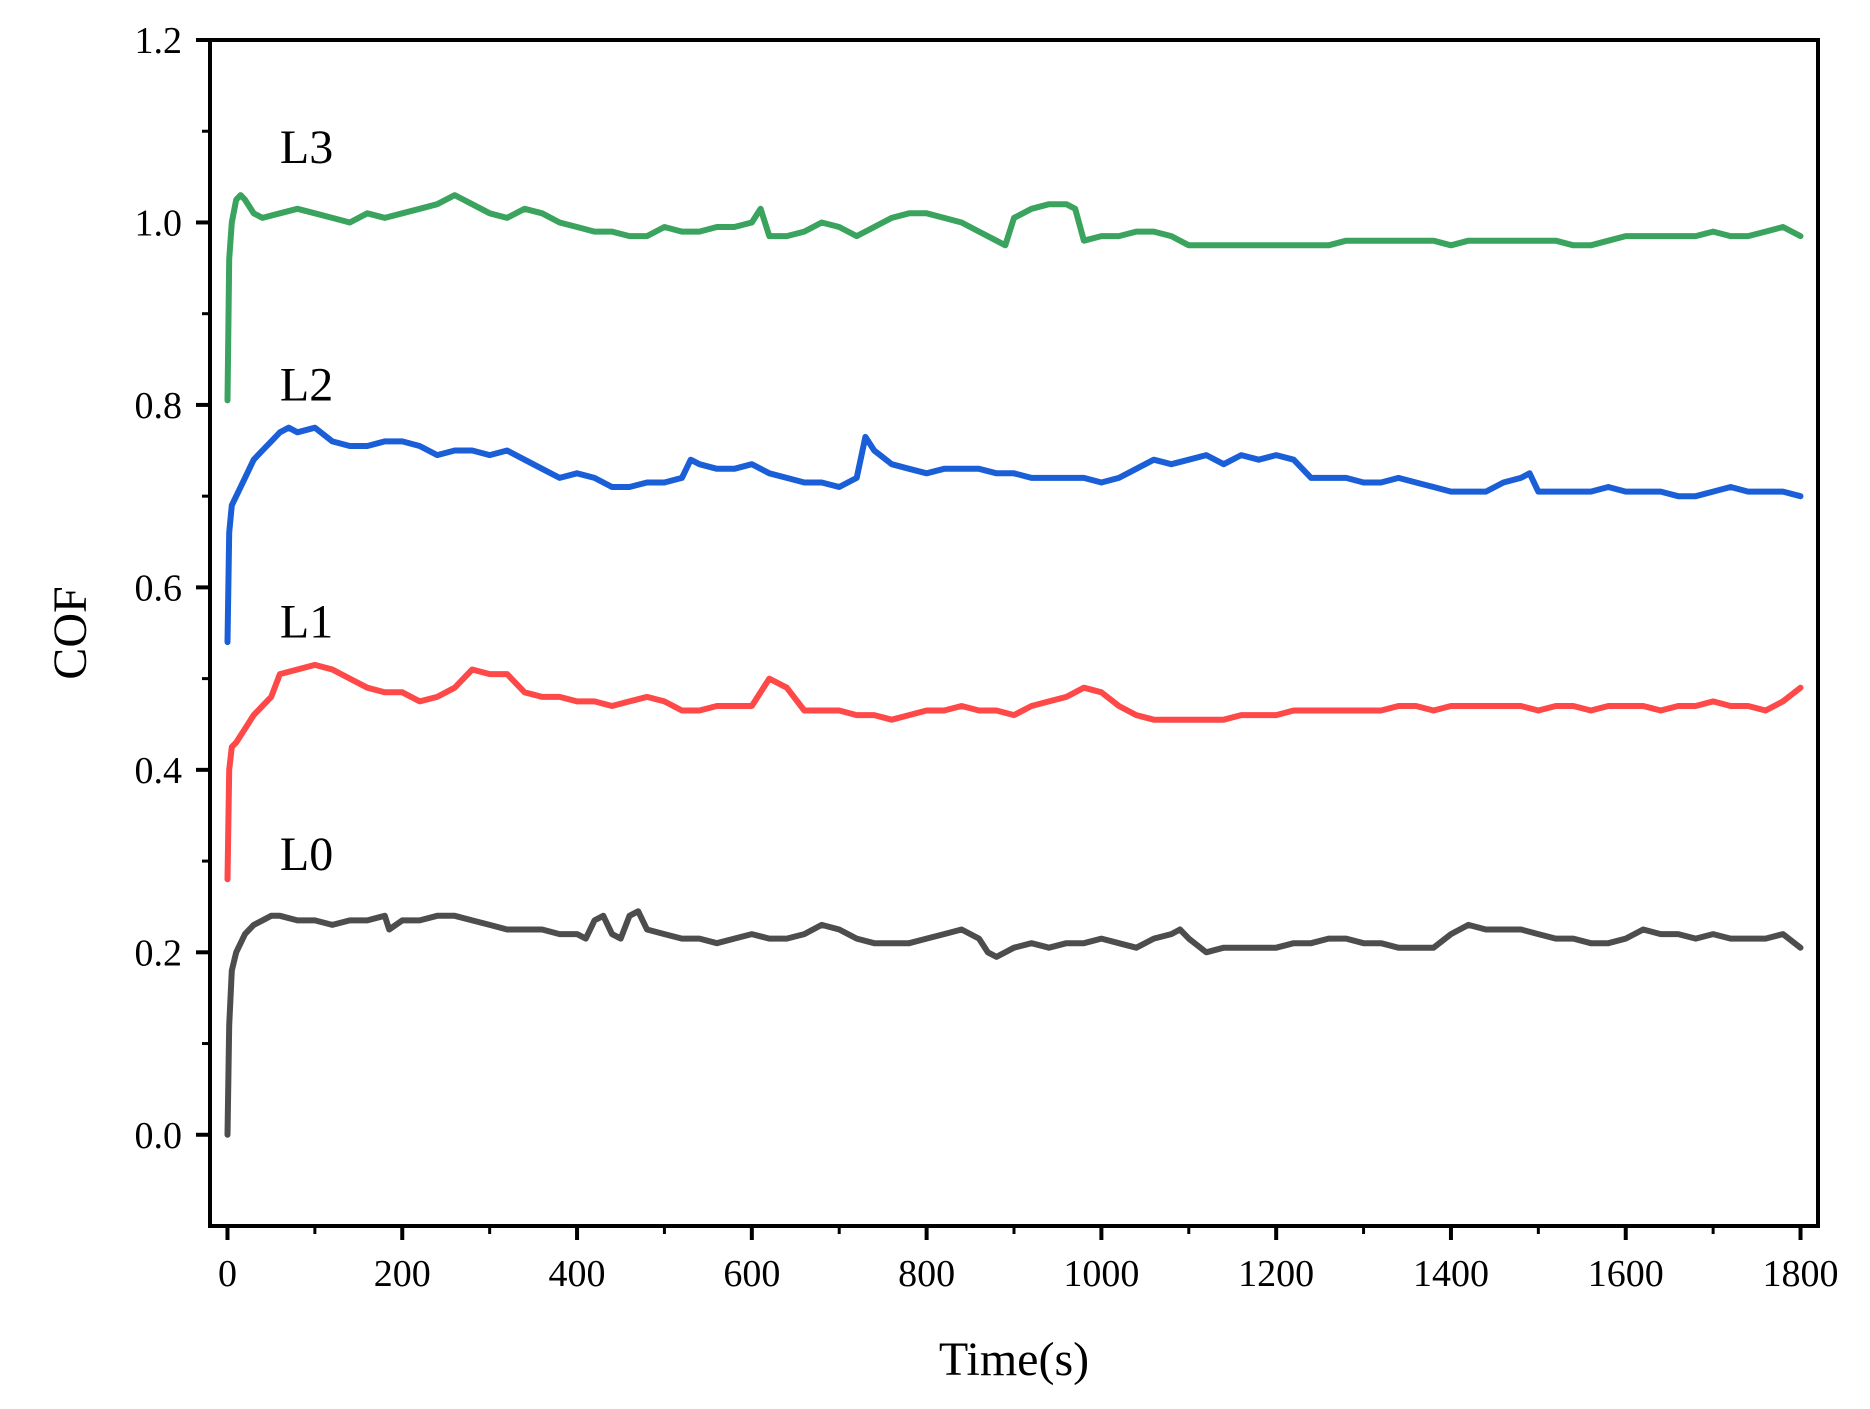  What do you see at coordinates (306, 384) in the screenshot?
I see `series-label-l2: L2` at bounding box center [306, 384].